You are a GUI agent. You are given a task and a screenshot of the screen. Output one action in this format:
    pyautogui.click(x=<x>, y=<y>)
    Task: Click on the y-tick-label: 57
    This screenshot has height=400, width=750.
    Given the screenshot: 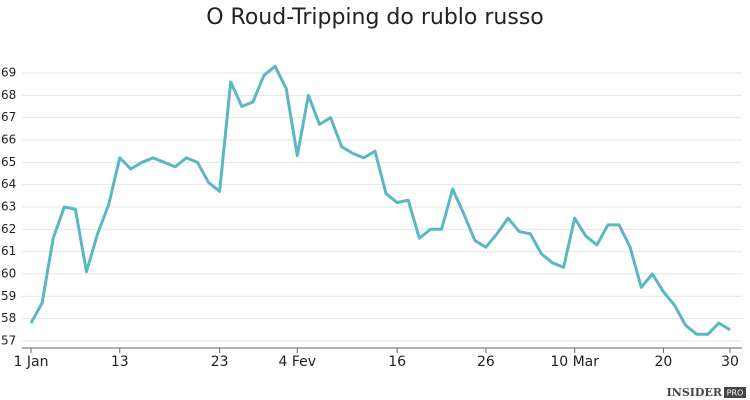 What is the action you would take?
    pyautogui.click(x=8, y=340)
    